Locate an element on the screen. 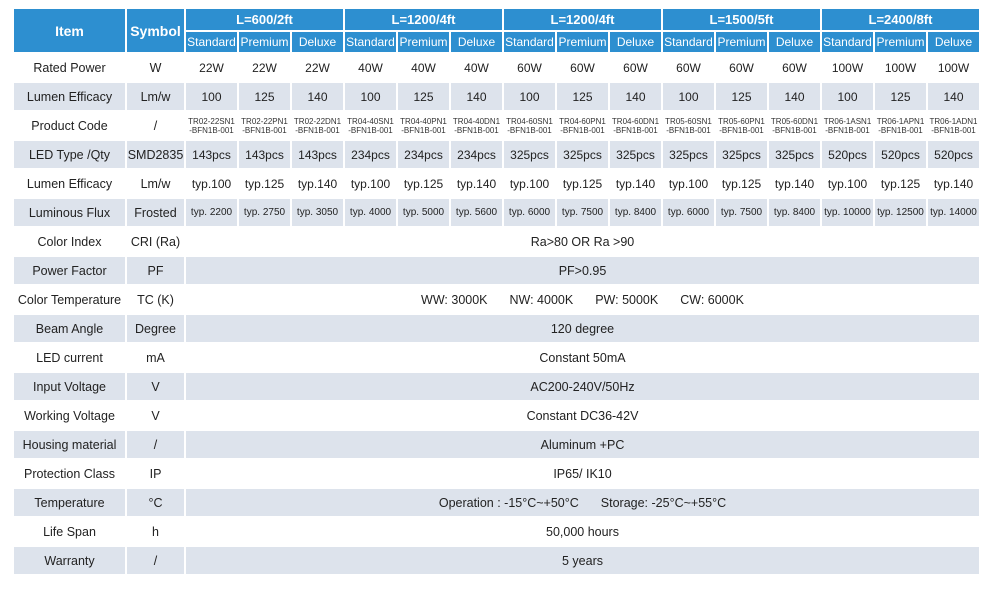  product-code-line1: TR02-22PN1 is located at coordinates (264, 121).